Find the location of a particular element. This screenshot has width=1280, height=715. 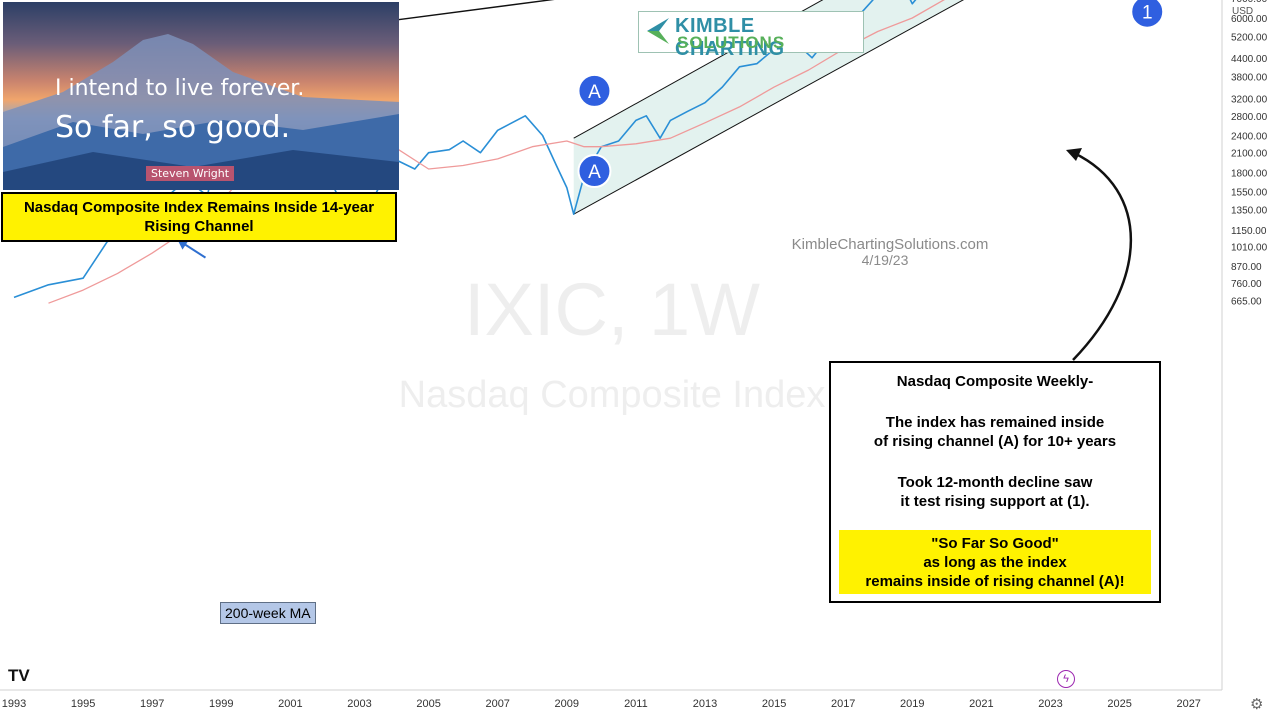

lightning-icon: ϟ is located at coordinates (1066, 679).